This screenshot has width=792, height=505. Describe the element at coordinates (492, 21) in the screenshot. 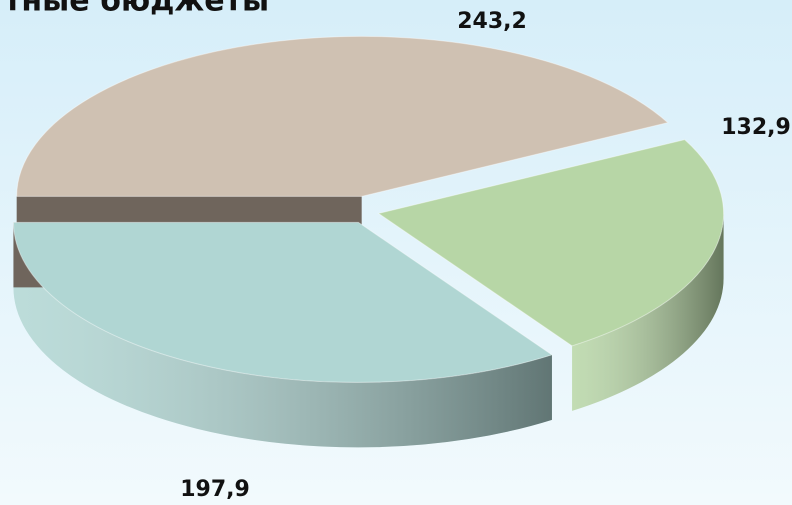

I see `data-label: 243,2` at that location.